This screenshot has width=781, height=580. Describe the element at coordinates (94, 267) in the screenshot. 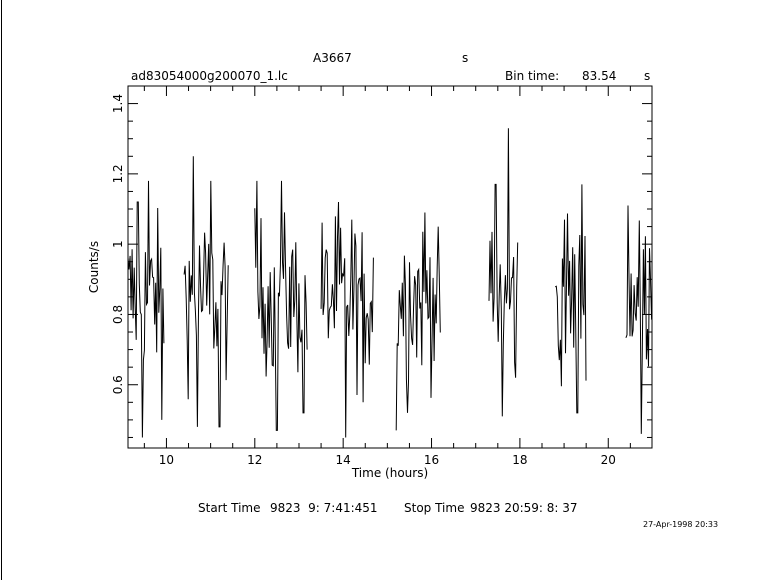

I see `y-axis-label: Counts/s` at that location.